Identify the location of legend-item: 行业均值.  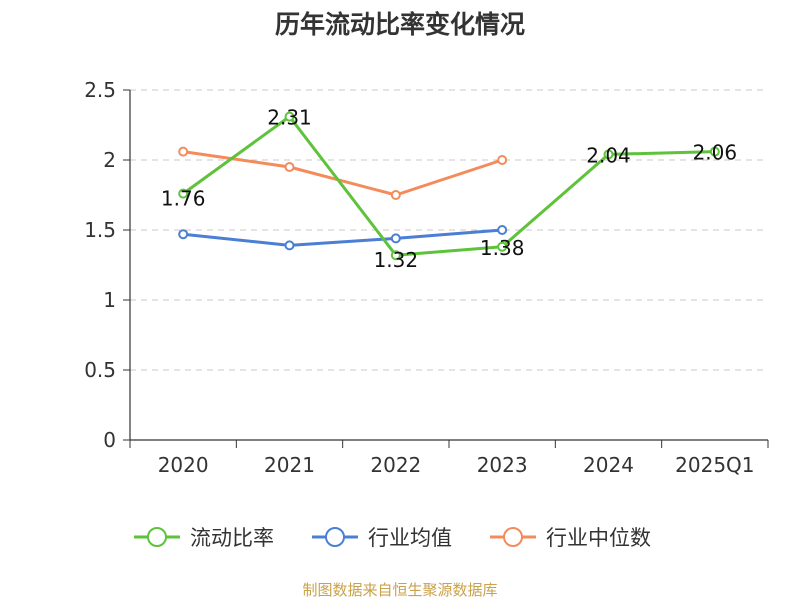
(382, 538).